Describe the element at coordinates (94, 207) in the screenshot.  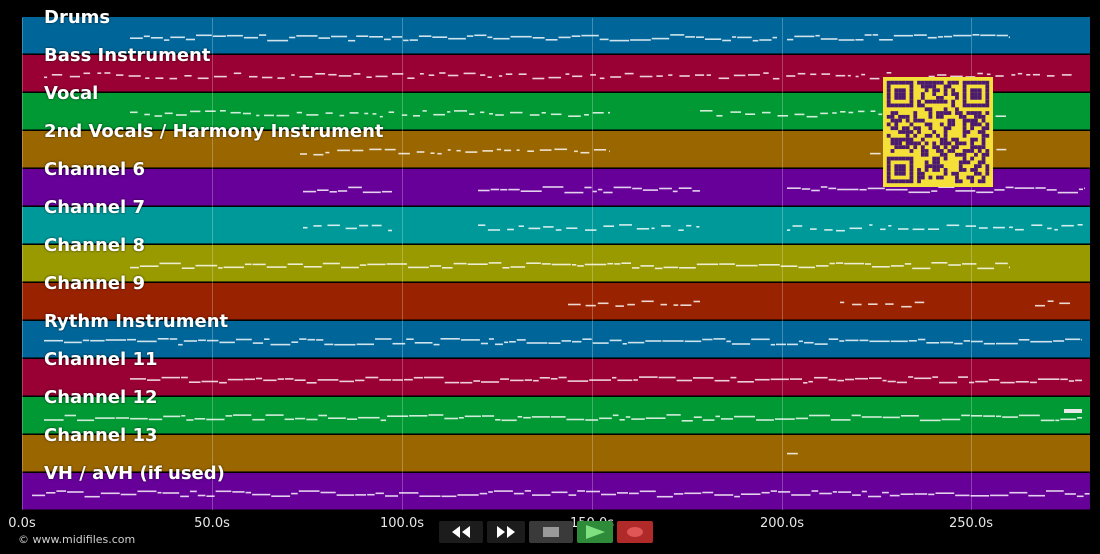
I see `track-label: Channel 7` at that location.